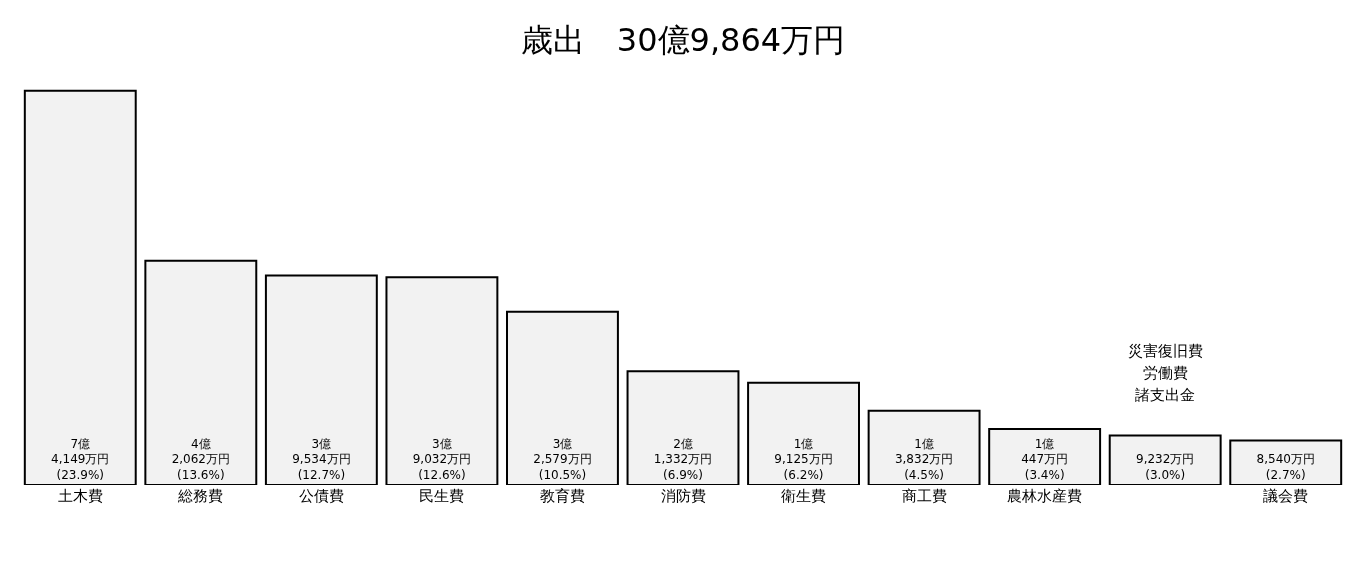 This screenshot has height=563, width=1366. Describe the element at coordinates (804, 496) in the screenshot. I see `x-tick-label: 衛生費` at that location.